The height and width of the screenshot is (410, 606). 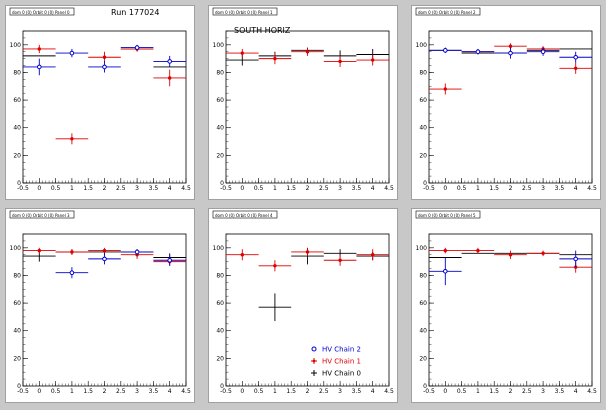 I want to click on panel-title: dom 0 (0) Orbit 0 (0) Panel 1, so click(x=244, y=12).